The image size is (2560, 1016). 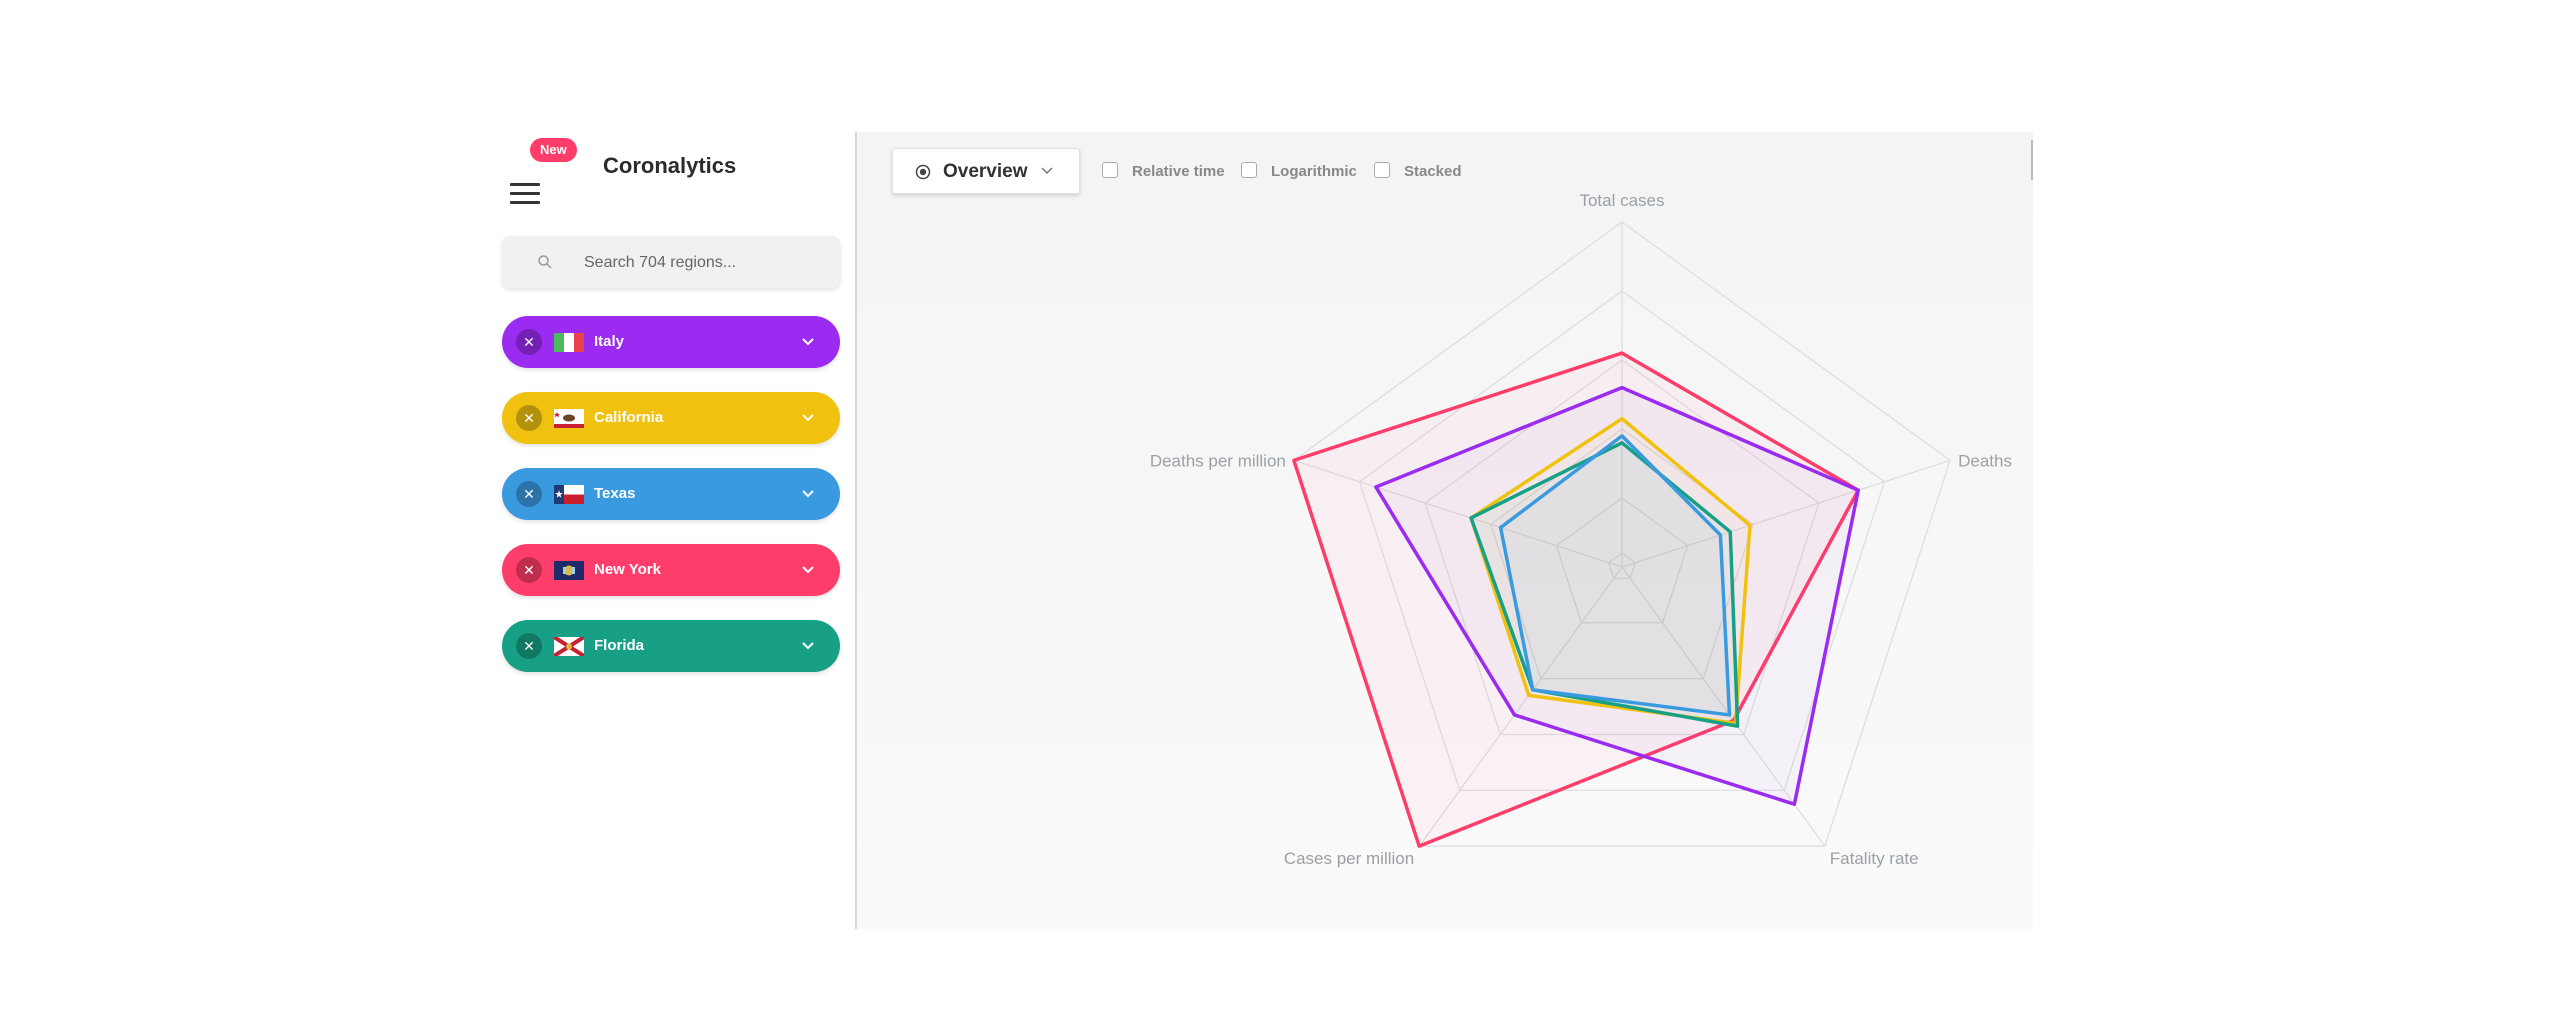 What do you see at coordinates (2032, 160) in the screenshot?
I see `scrollbar` at bounding box center [2032, 160].